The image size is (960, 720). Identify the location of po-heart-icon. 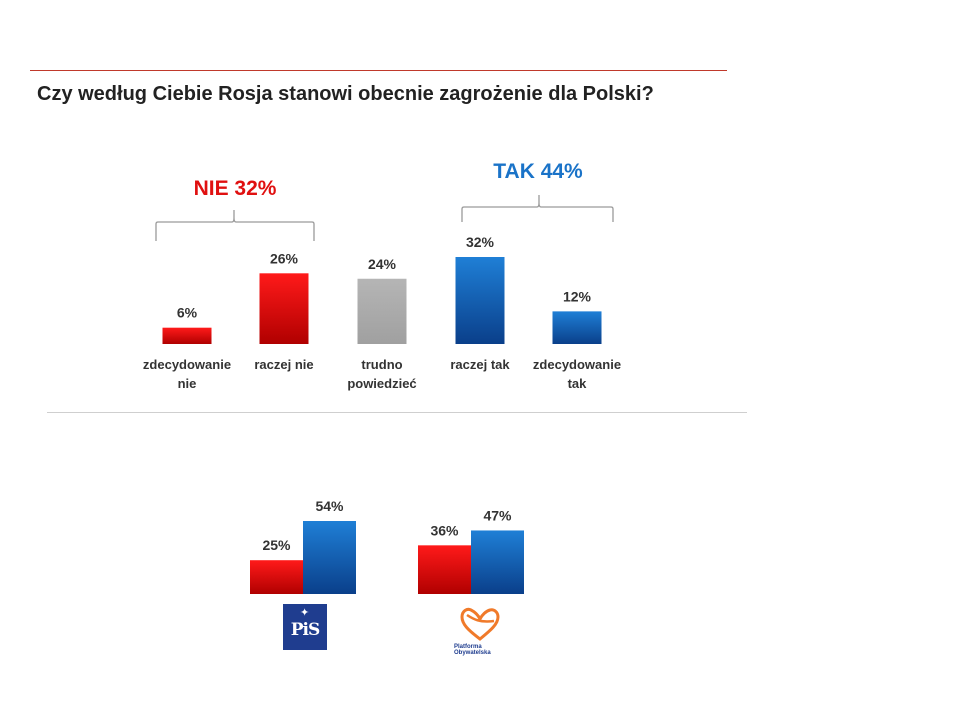
(480, 624).